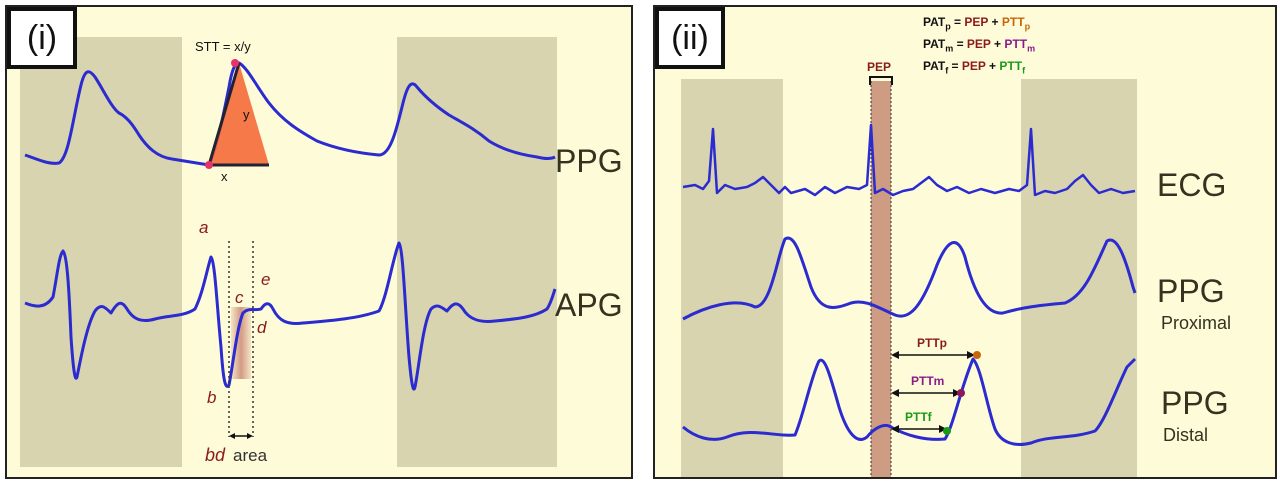  Describe the element at coordinates (979, 45) in the screenshot. I see `formula-pat-m: PATm = PEP + PTTm` at that location.